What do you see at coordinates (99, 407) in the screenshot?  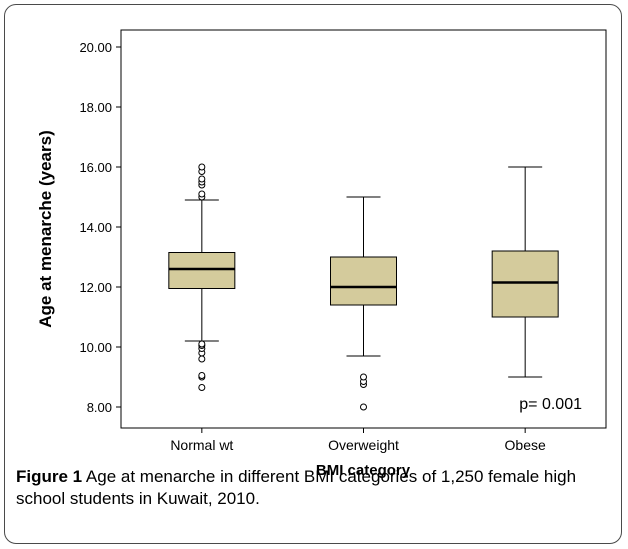 I see `y-tick-label: 8.00` at bounding box center [99, 407].